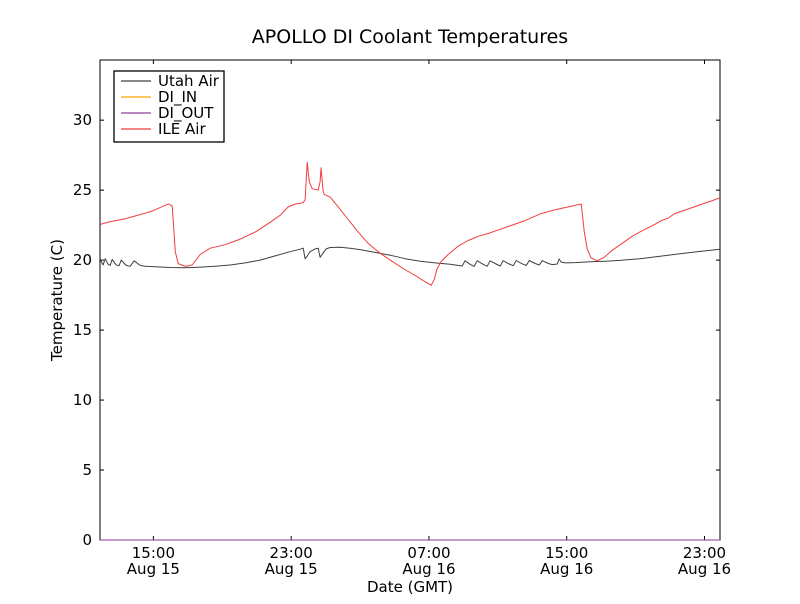 The image size is (800, 604). I want to click on legend-item: ILE Air, so click(163, 129).